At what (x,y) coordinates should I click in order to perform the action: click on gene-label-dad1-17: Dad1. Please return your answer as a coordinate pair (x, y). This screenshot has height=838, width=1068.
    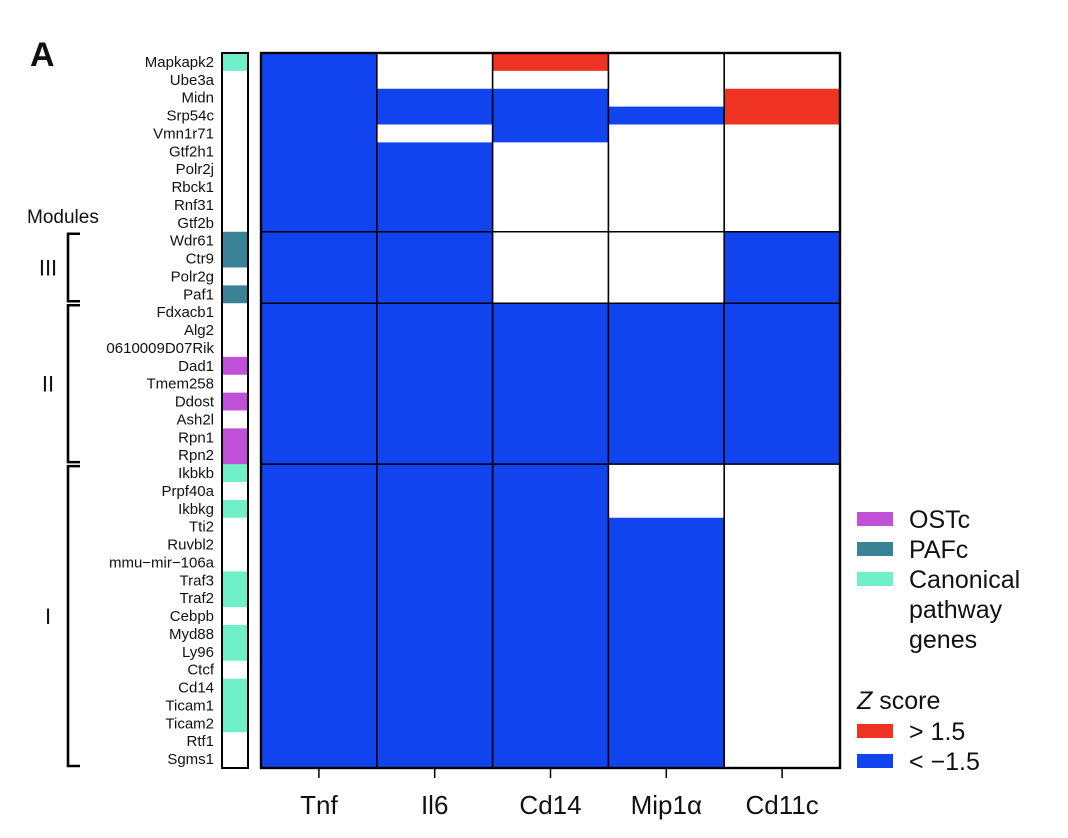
    Looking at the image, I should click on (196, 366).